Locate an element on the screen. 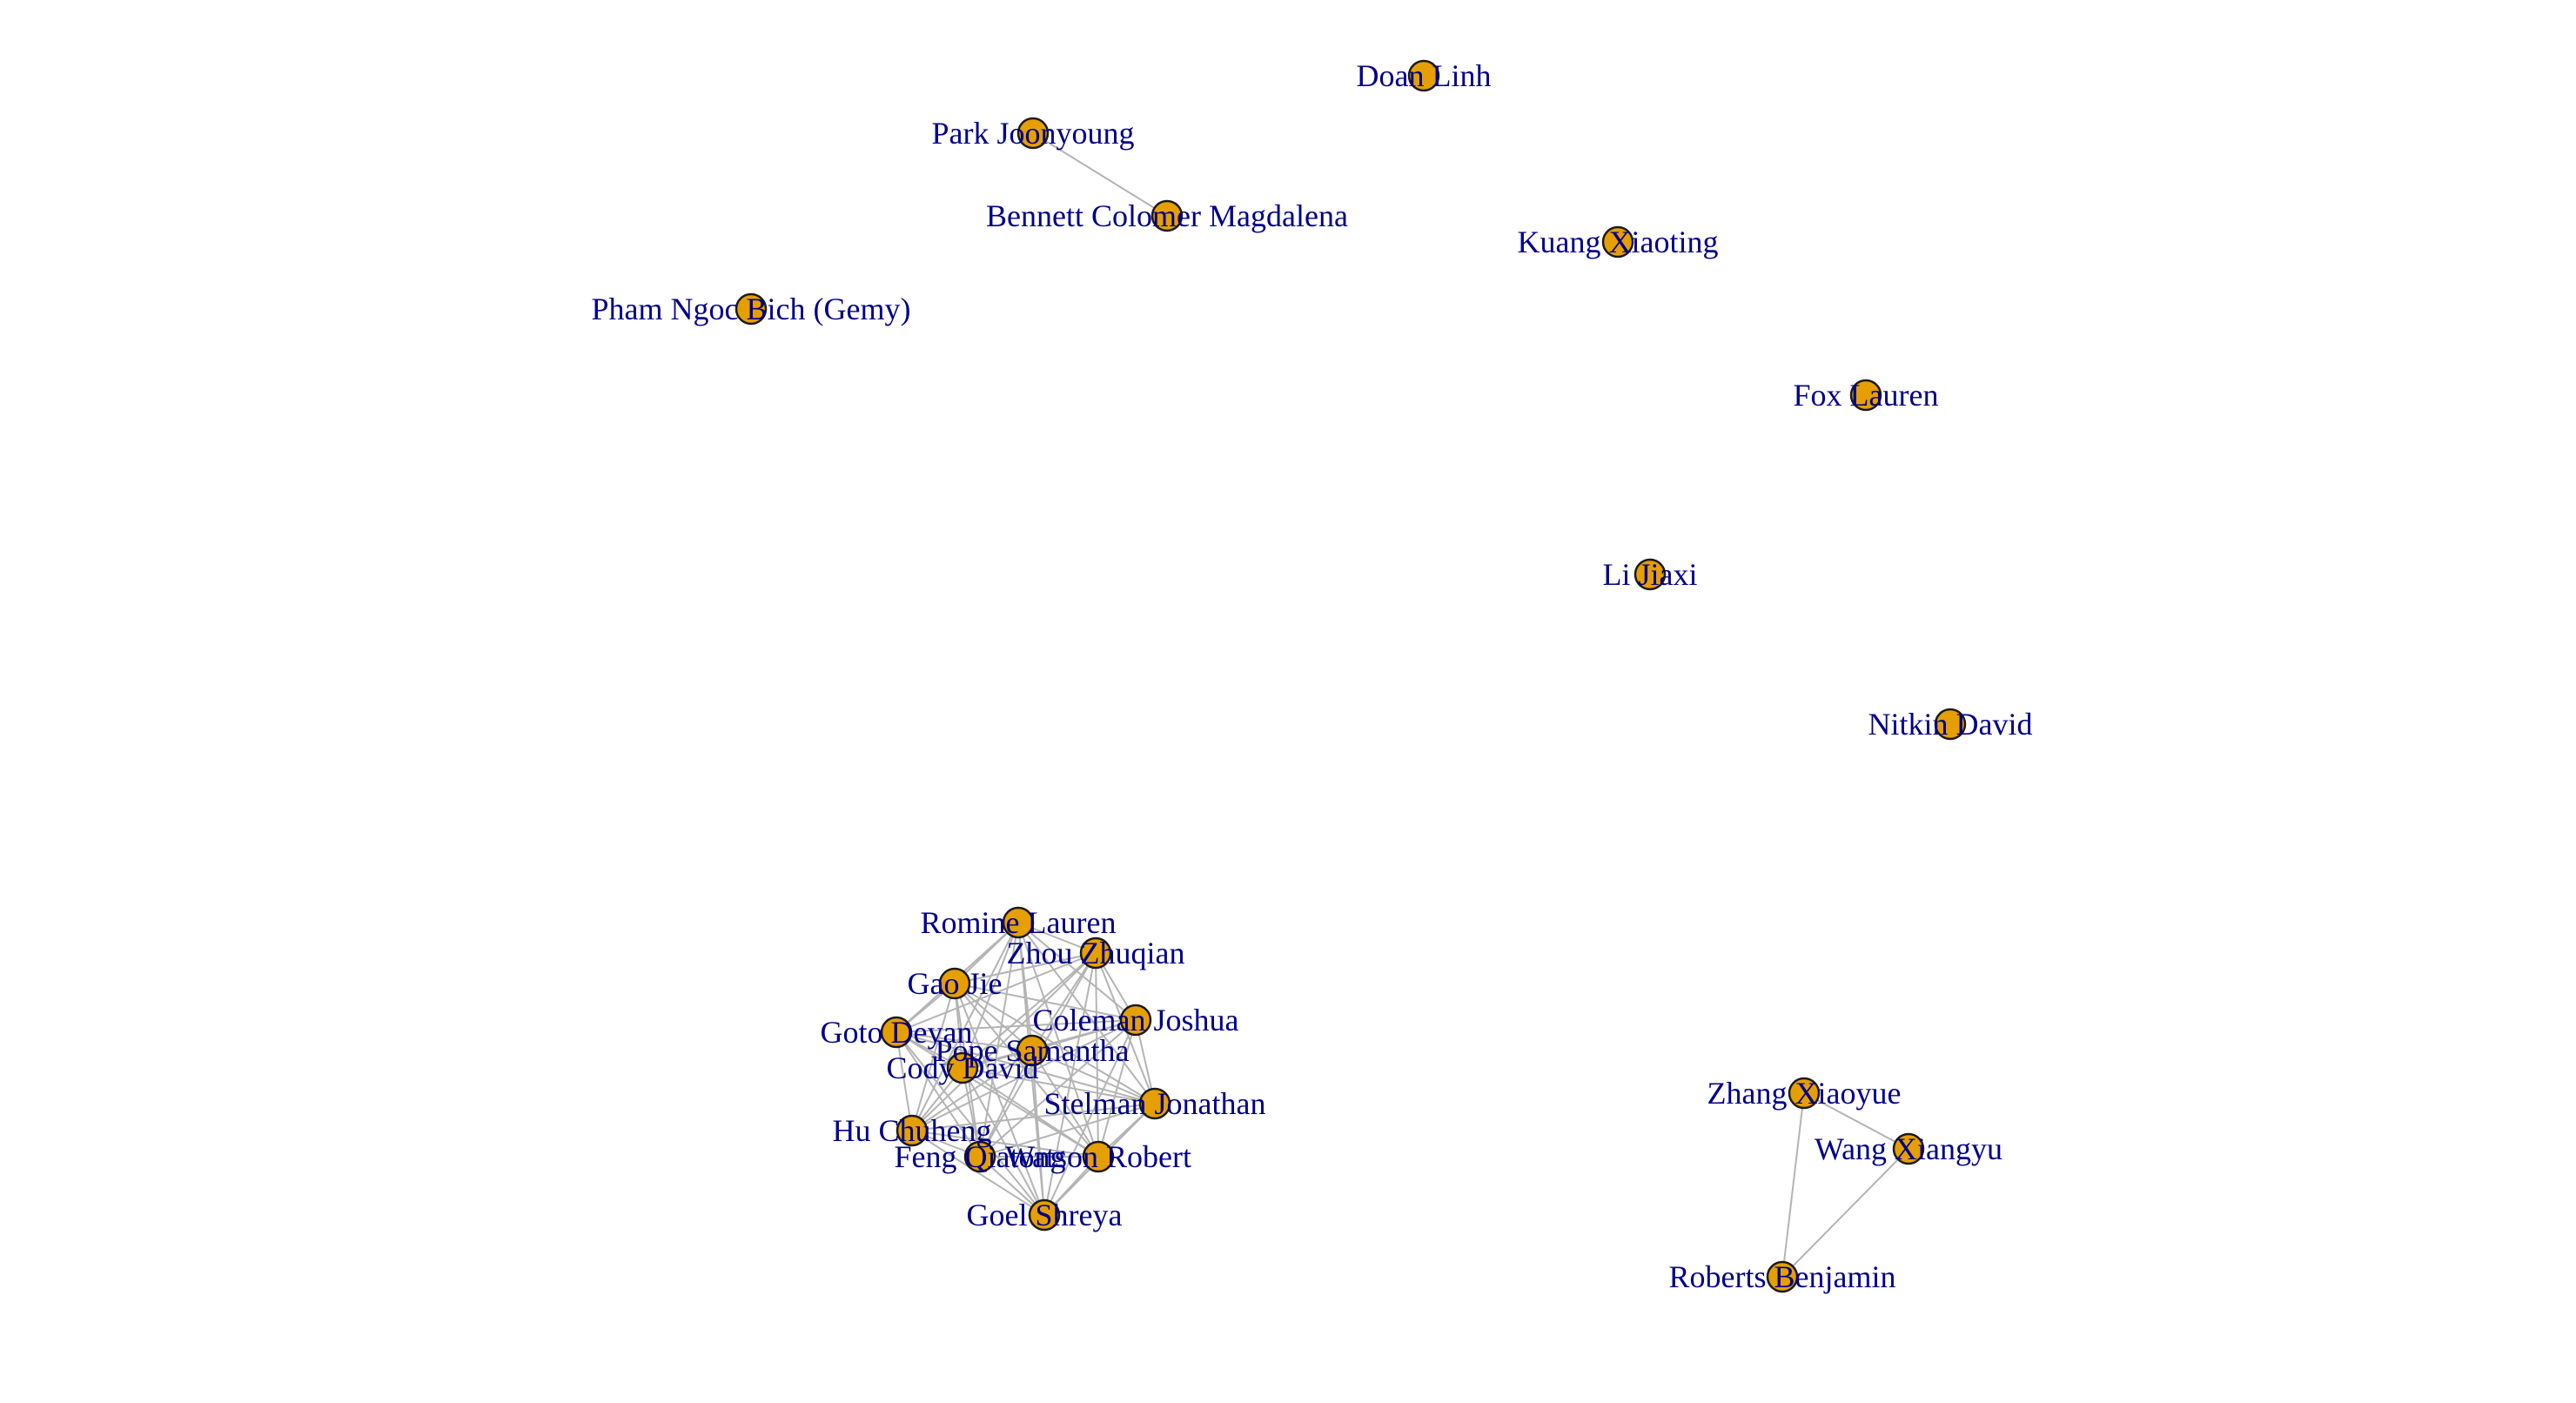 The image size is (2576, 1403). edge-goto-stelman is located at coordinates (1026, 1067).